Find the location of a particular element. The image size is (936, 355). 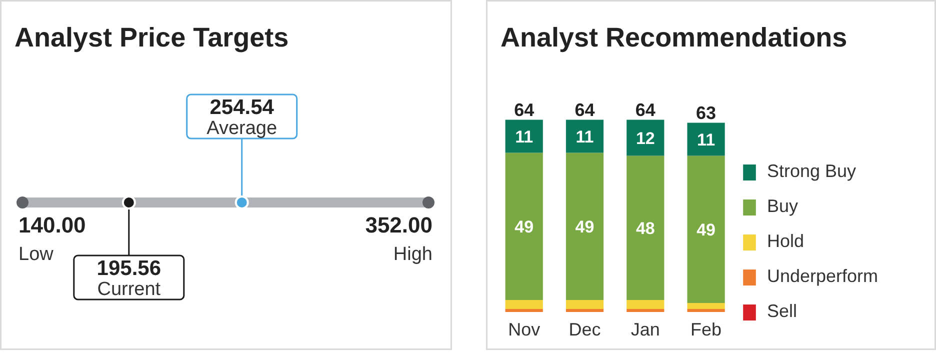

data-label: 254.54 is located at coordinates (242, 107).